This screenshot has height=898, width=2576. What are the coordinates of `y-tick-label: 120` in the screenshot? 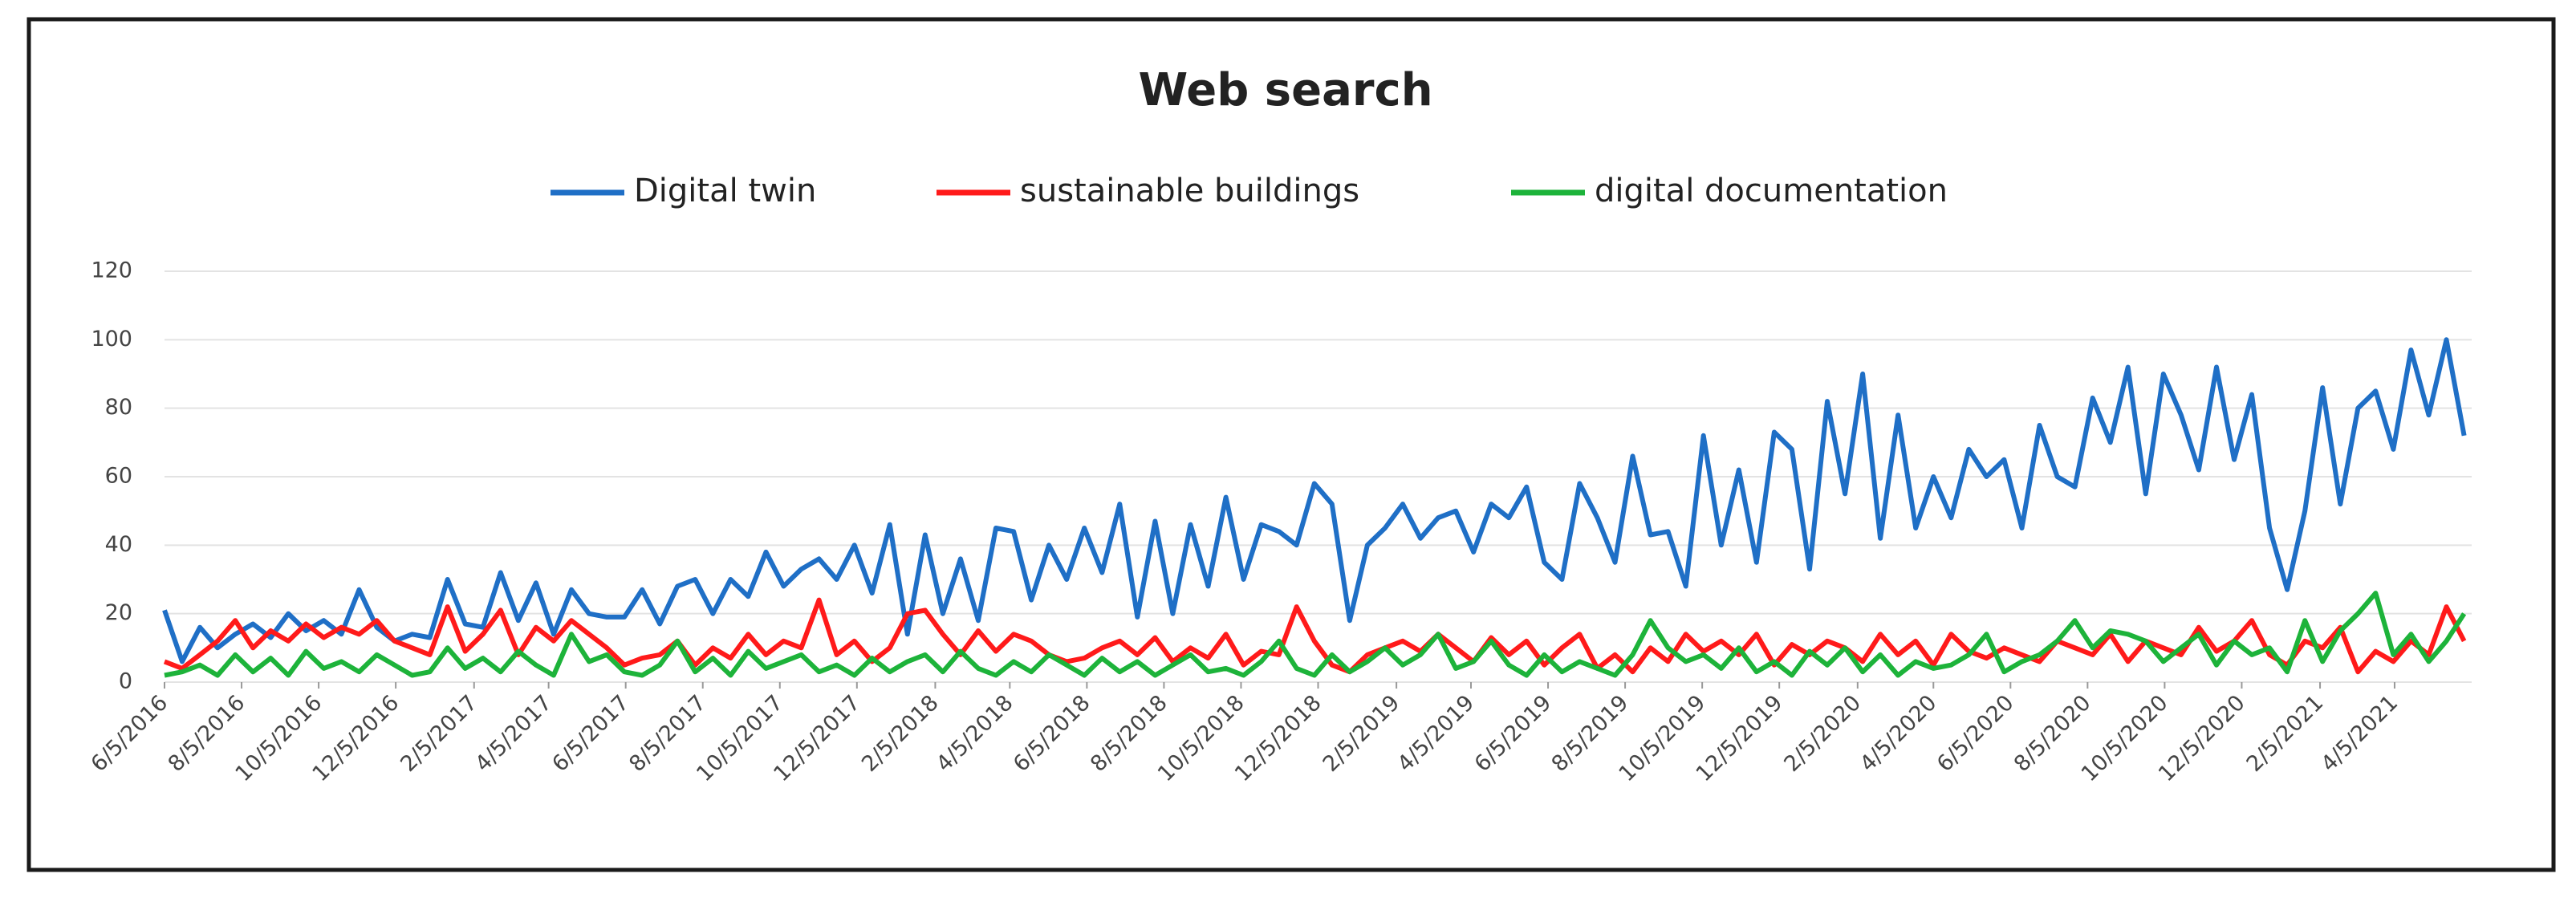 It's located at (111, 270).